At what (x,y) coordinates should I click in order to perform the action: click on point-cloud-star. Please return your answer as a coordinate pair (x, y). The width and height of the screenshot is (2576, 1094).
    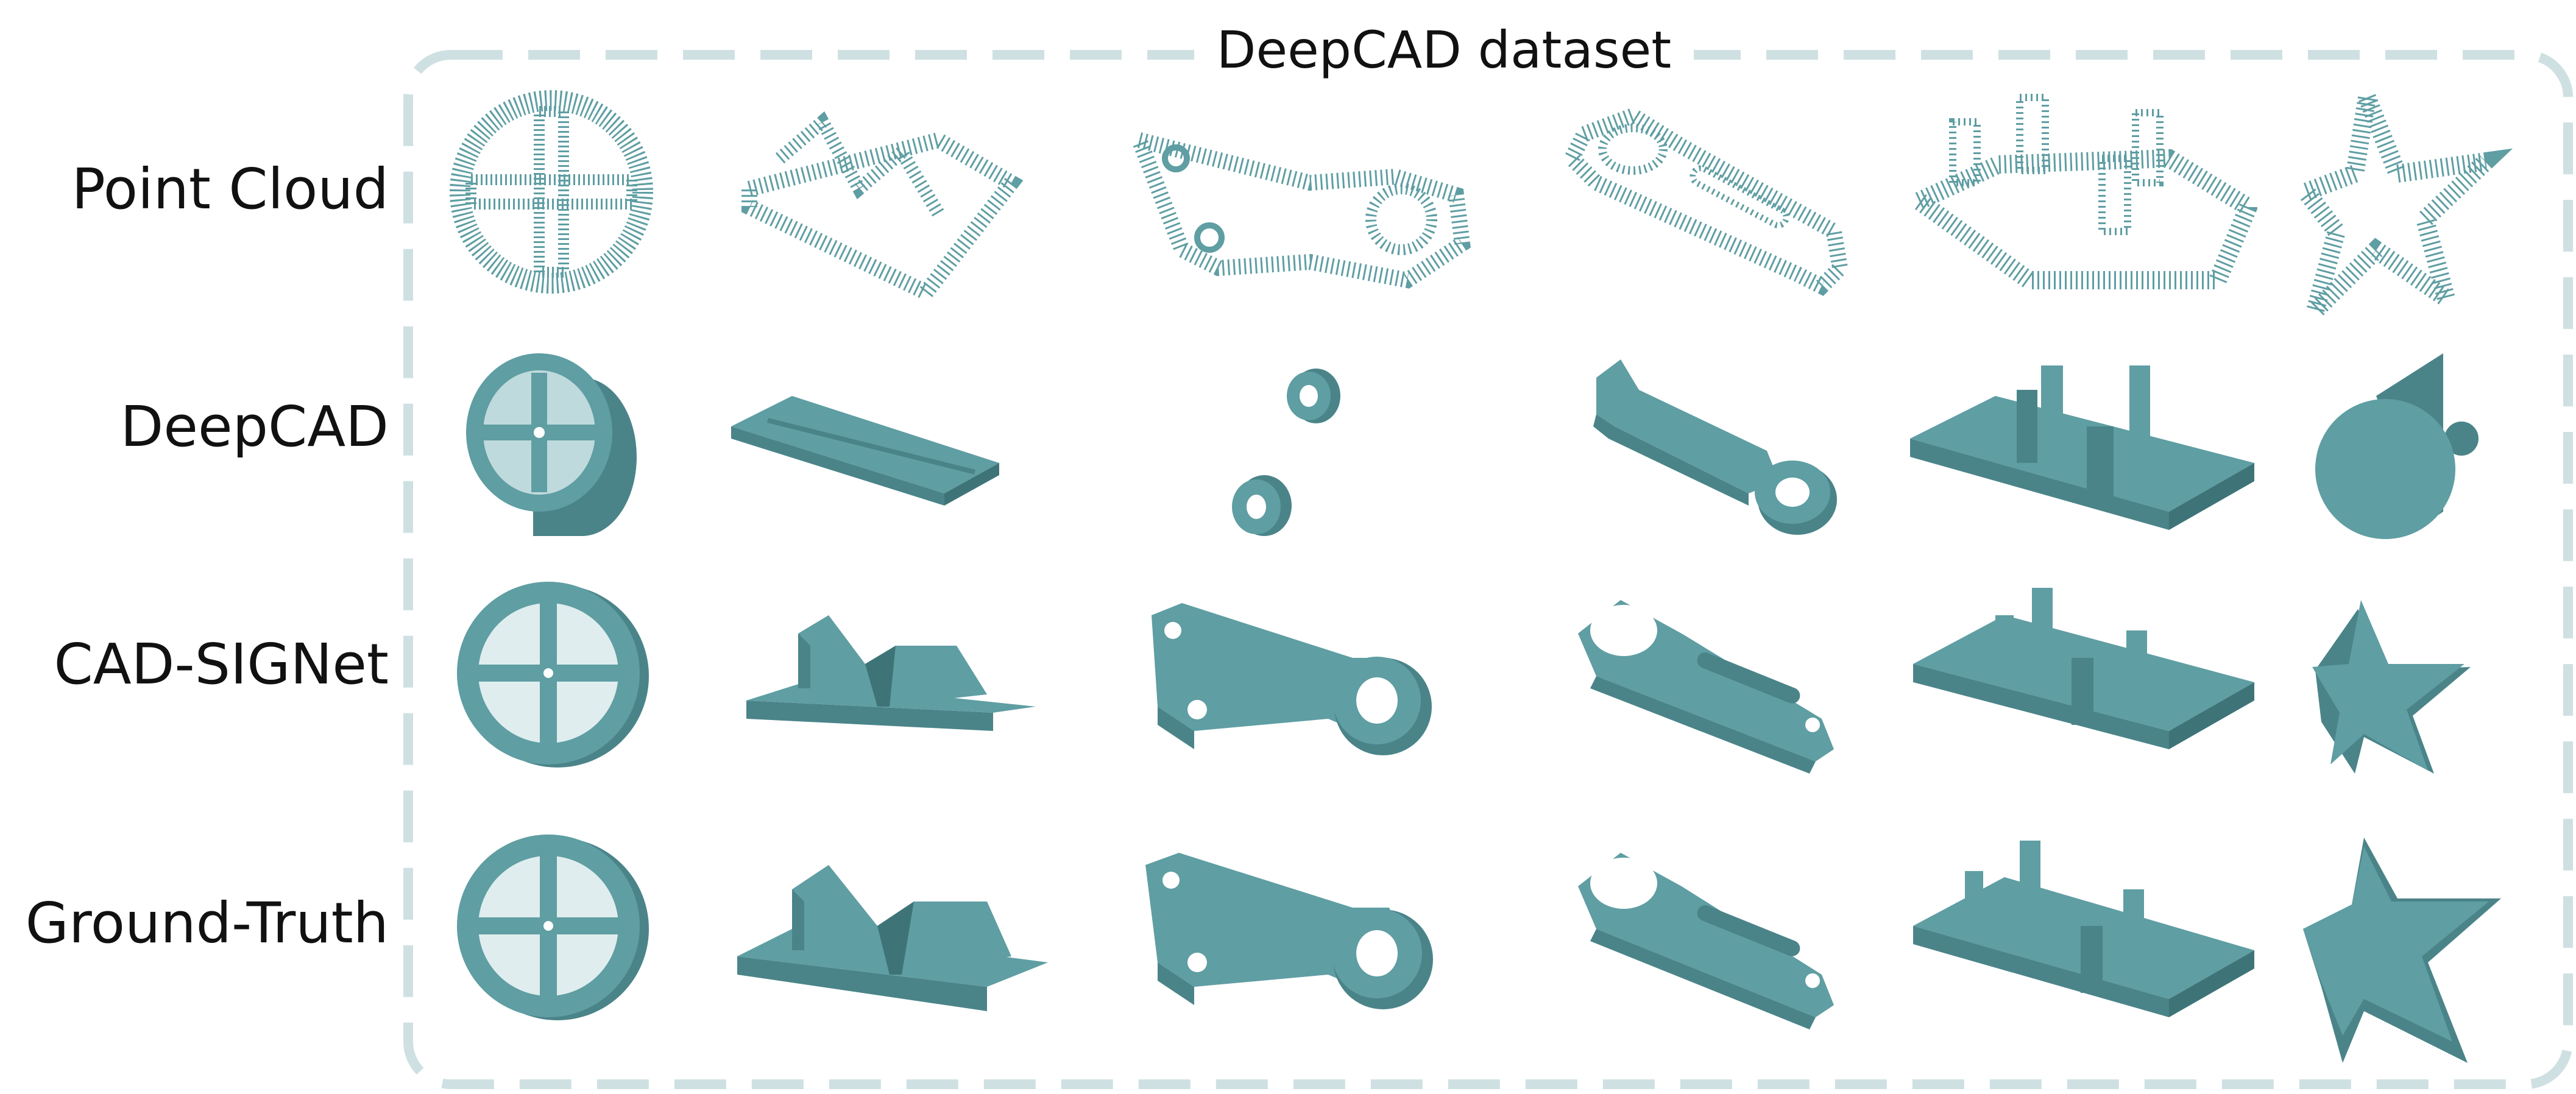
    Looking at the image, I should click on (2402, 202).